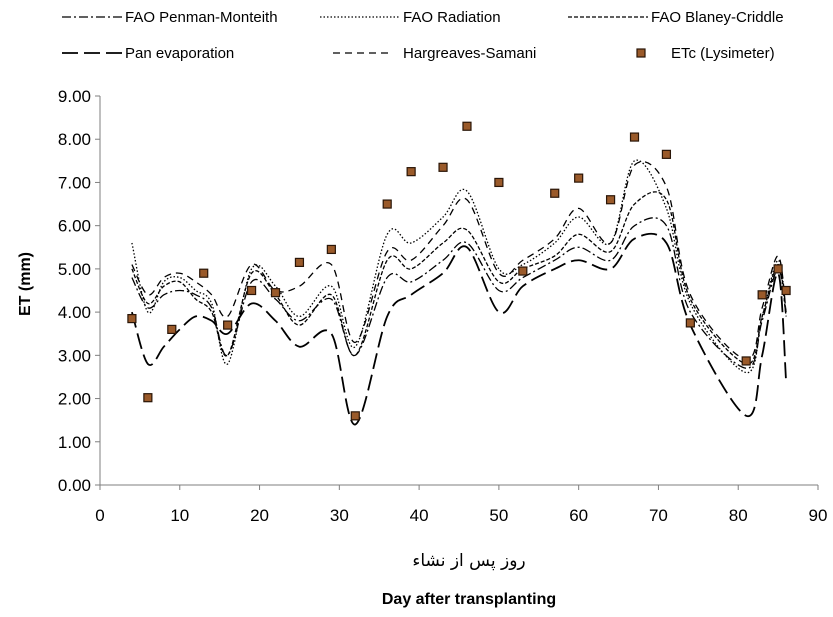 The height and width of the screenshot is (617, 833). Describe the element at coordinates (259, 515) in the screenshot. I see `x-tick-label: 20` at that location.